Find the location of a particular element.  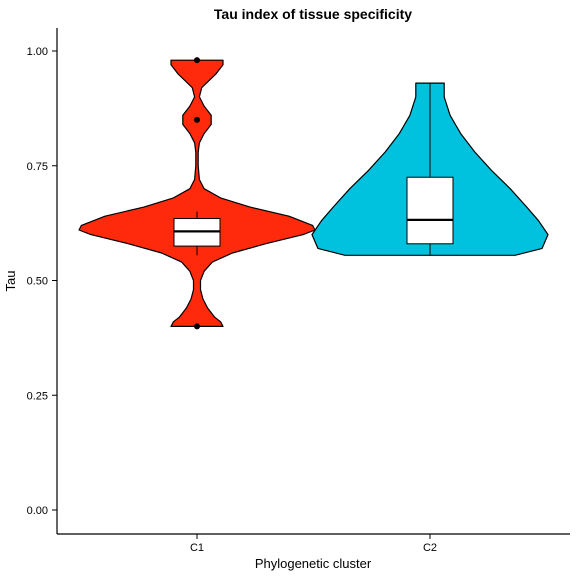

x-axis-title: Phylogenetic cluster is located at coordinates (313, 563).